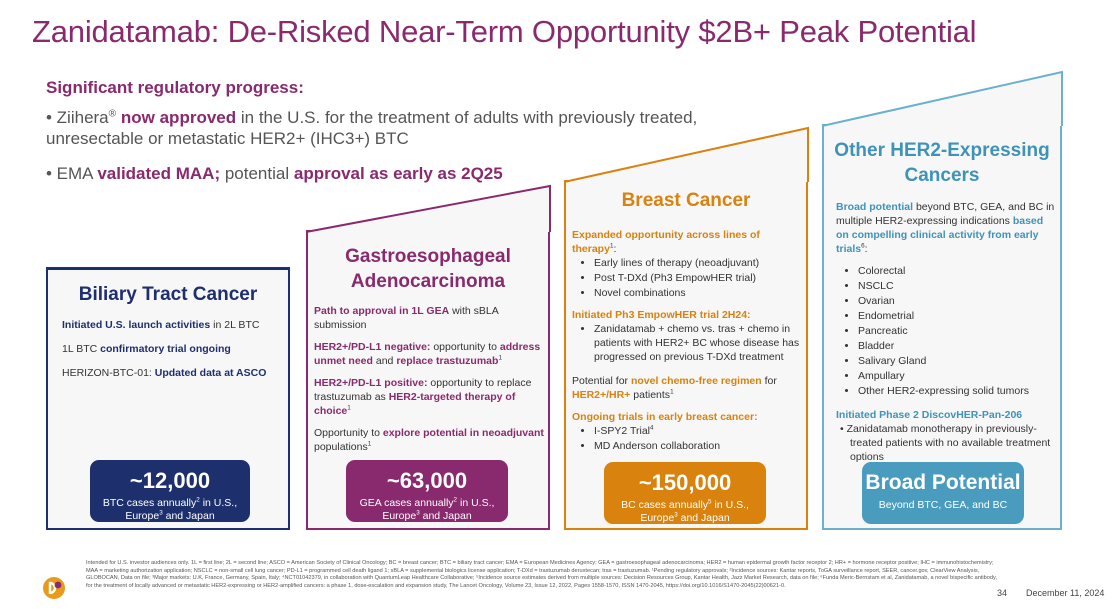 The height and width of the screenshot is (614, 1116). Describe the element at coordinates (958, 316) in the screenshot. I see `list-item: Endometrial` at that location.